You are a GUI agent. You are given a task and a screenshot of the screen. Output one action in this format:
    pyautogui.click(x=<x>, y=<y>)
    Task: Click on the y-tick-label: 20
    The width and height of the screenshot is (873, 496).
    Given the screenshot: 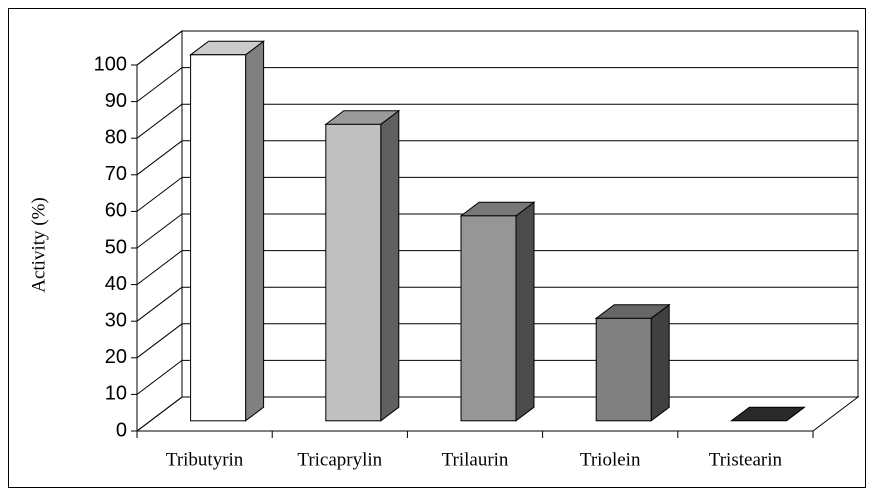 What is the action you would take?
    pyautogui.click(x=116, y=357)
    